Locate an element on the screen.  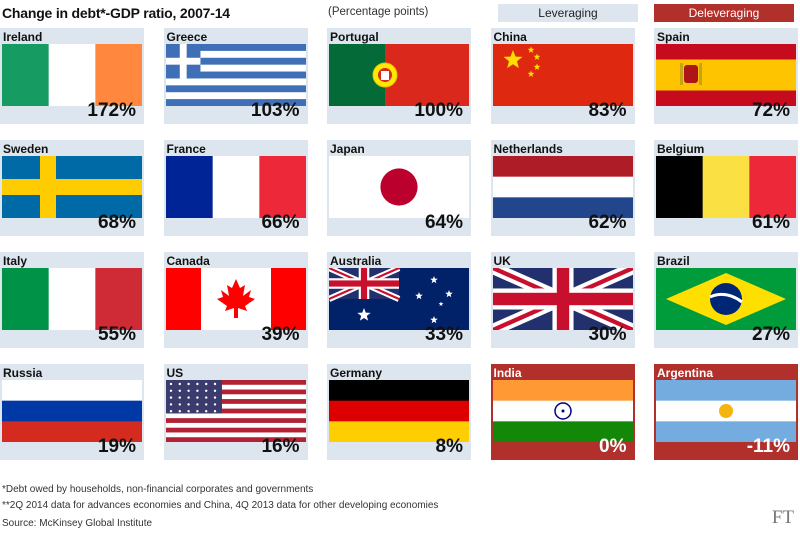
country-name: Sweden is located at coordinates (26, 149).